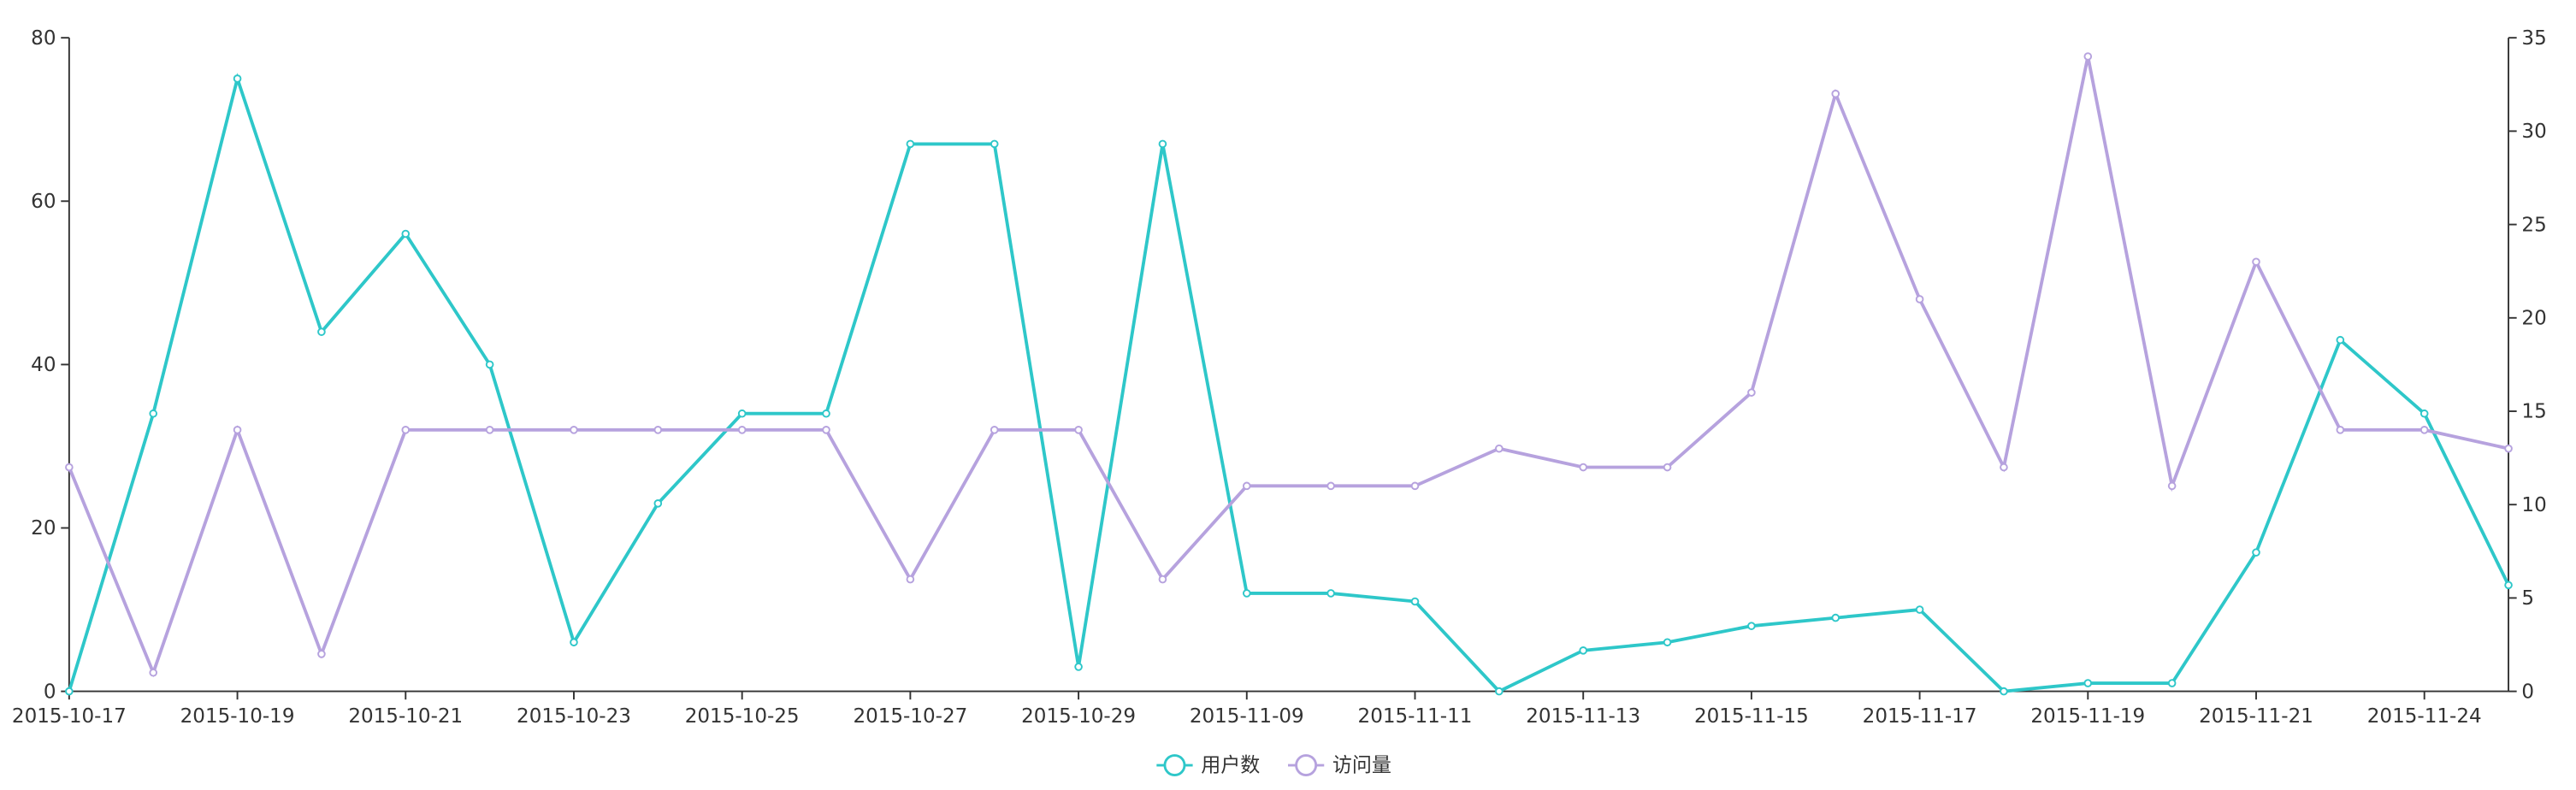 This screenshot has width=2576, height=790. I want to click on y-tick-label: 60, so click(43, 202).